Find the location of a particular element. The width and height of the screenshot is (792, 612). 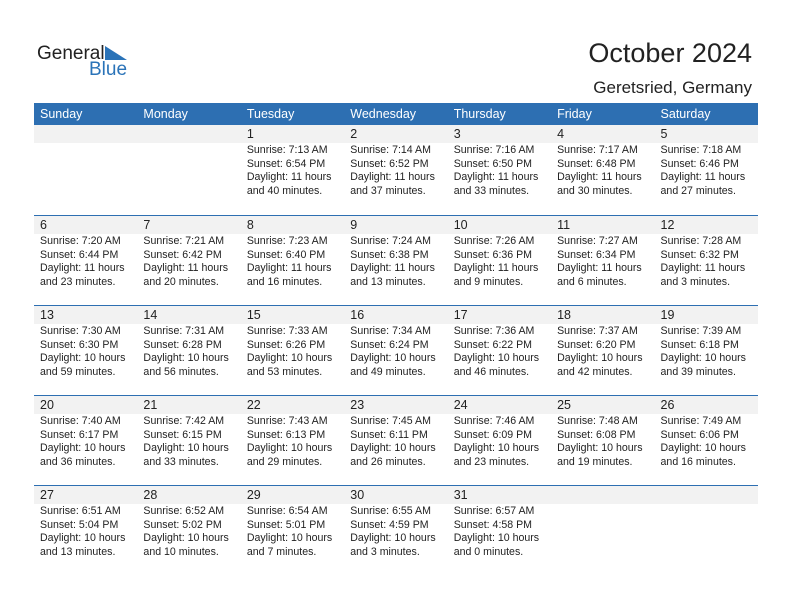

day-number: 13 is located at coordinates (47, 315).